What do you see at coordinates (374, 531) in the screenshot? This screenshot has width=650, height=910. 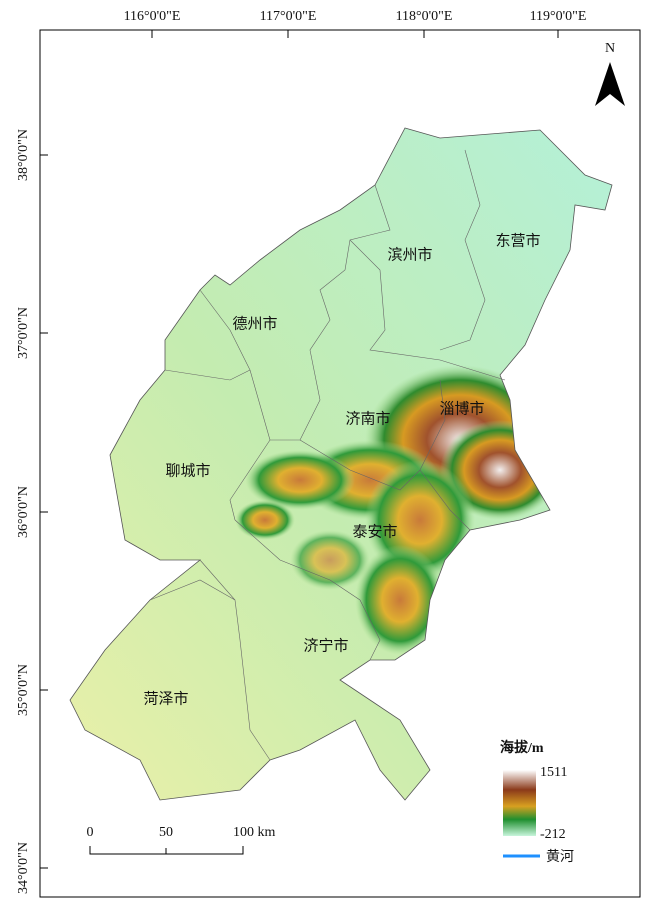 I see `city-label: 泰安市` at bounding box center [374, 531].